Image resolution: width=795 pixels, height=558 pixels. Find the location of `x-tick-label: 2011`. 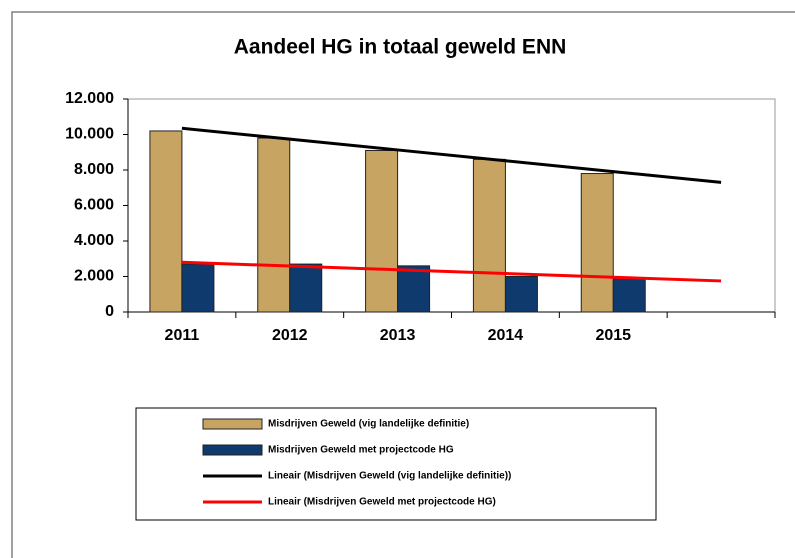

x-tick-label: 2011 is located at coordinates (182, 335).